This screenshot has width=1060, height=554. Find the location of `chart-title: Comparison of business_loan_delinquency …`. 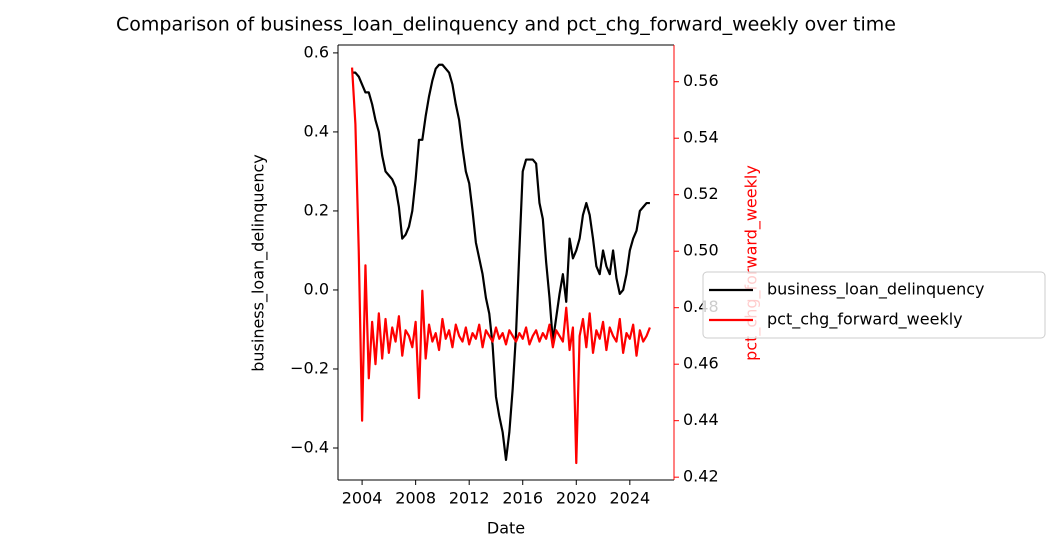

chart-title: Comparison of business_loan_delinquency … is located at coordinates (506, 25).